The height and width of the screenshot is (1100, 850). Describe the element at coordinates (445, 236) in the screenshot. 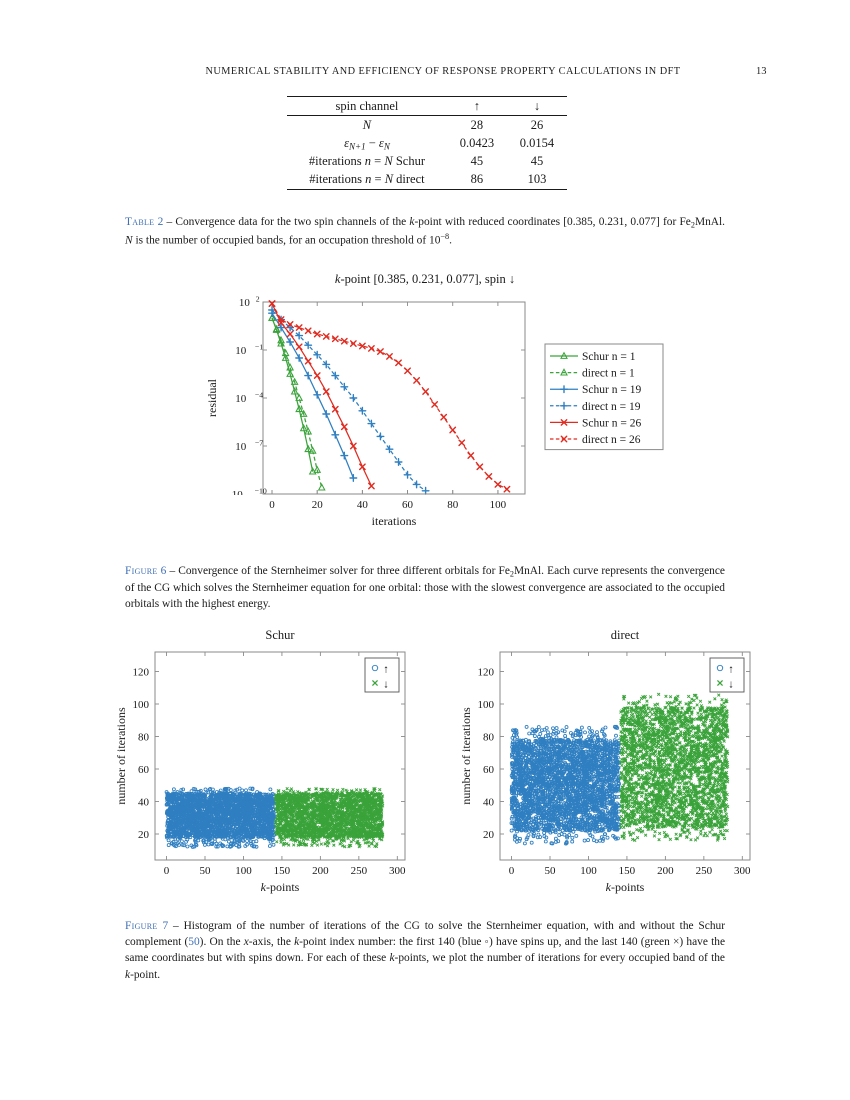

I see `caption-superscript: −8` at that location.